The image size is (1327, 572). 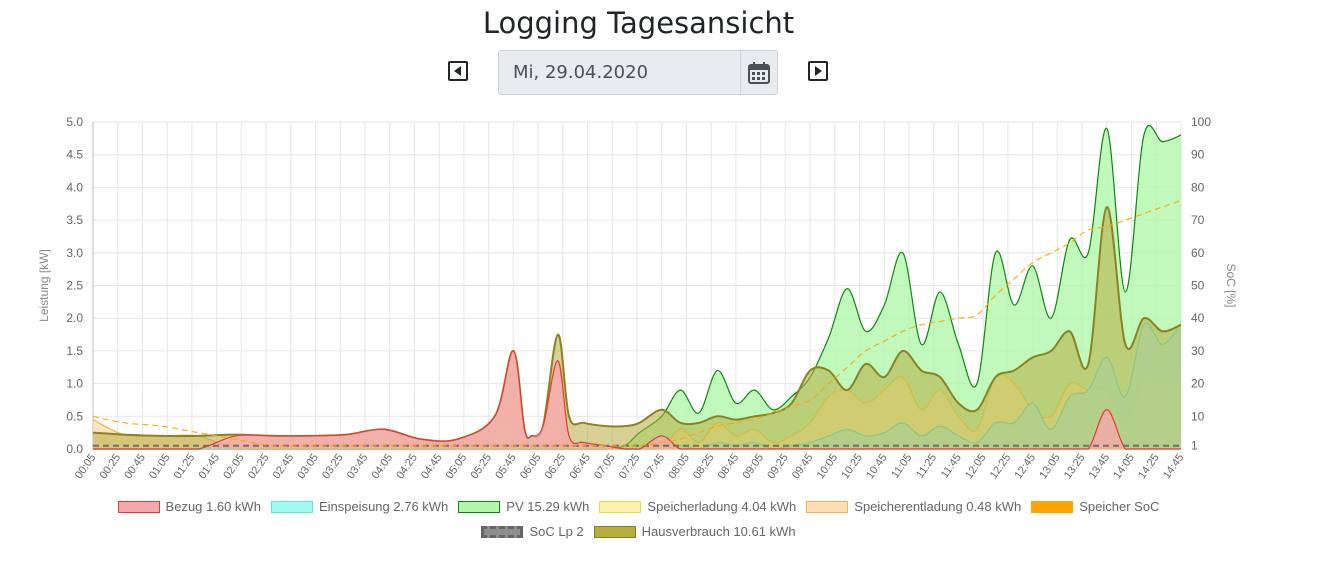 What do you see at coordinates (1050, 466) in the screenshot?
I see `x-tick-label: 13:05` at bounding box center [1050, 466].